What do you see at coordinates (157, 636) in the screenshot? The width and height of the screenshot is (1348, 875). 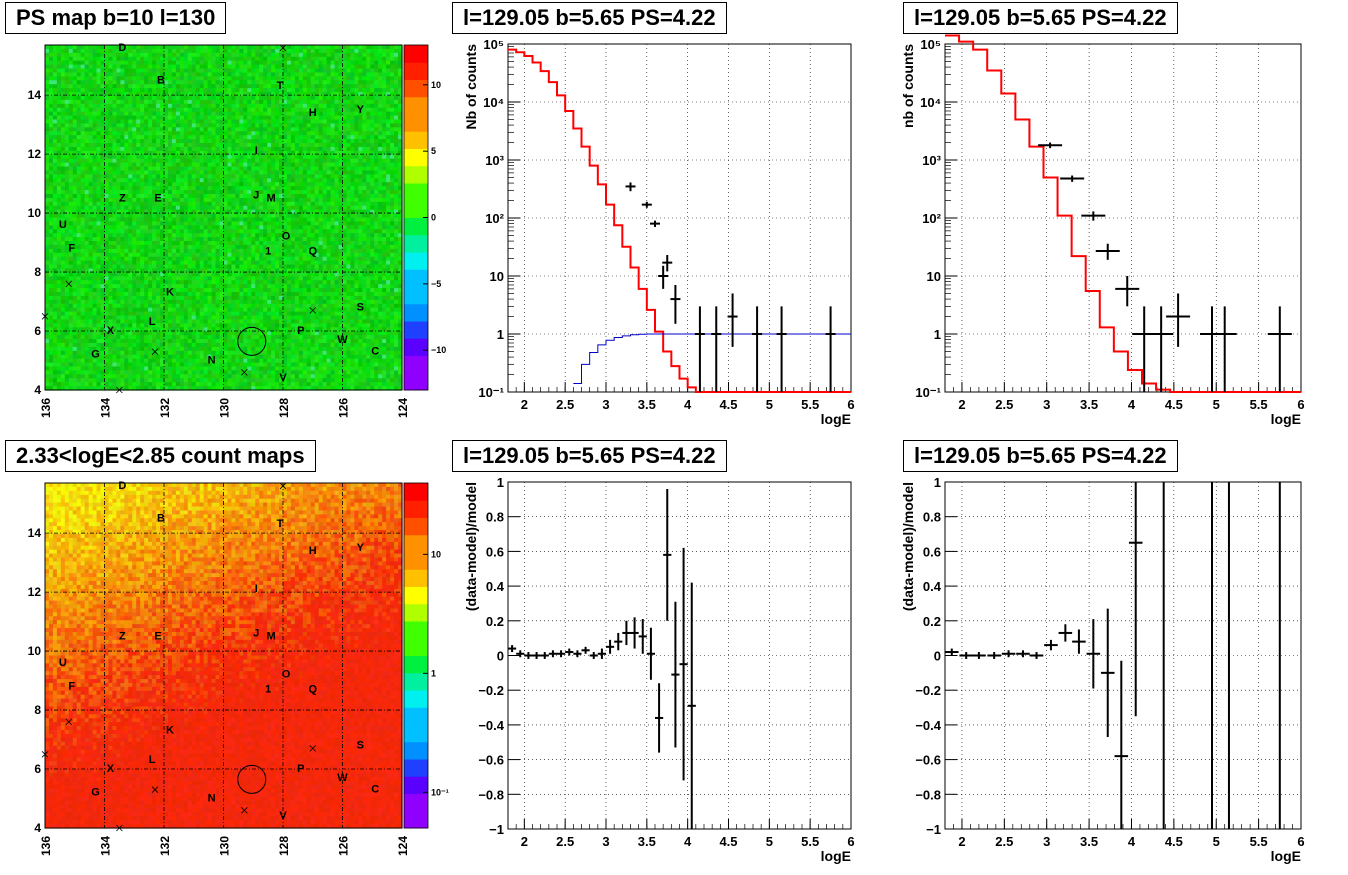 I see `map-source-label: E` at bounding box center [157, 636].